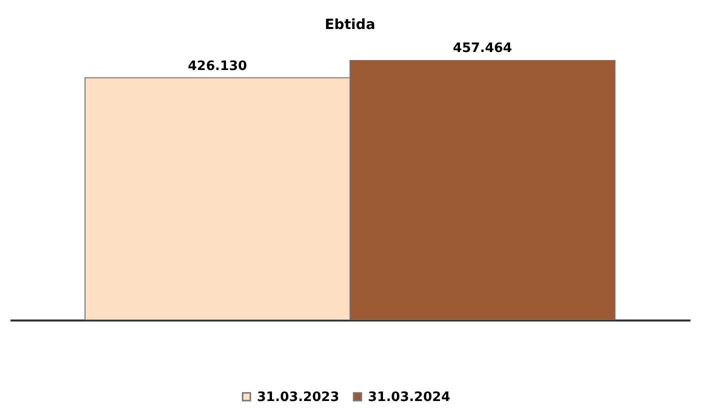  I want to click on chart-title: Ebtida, so click(350, 25).